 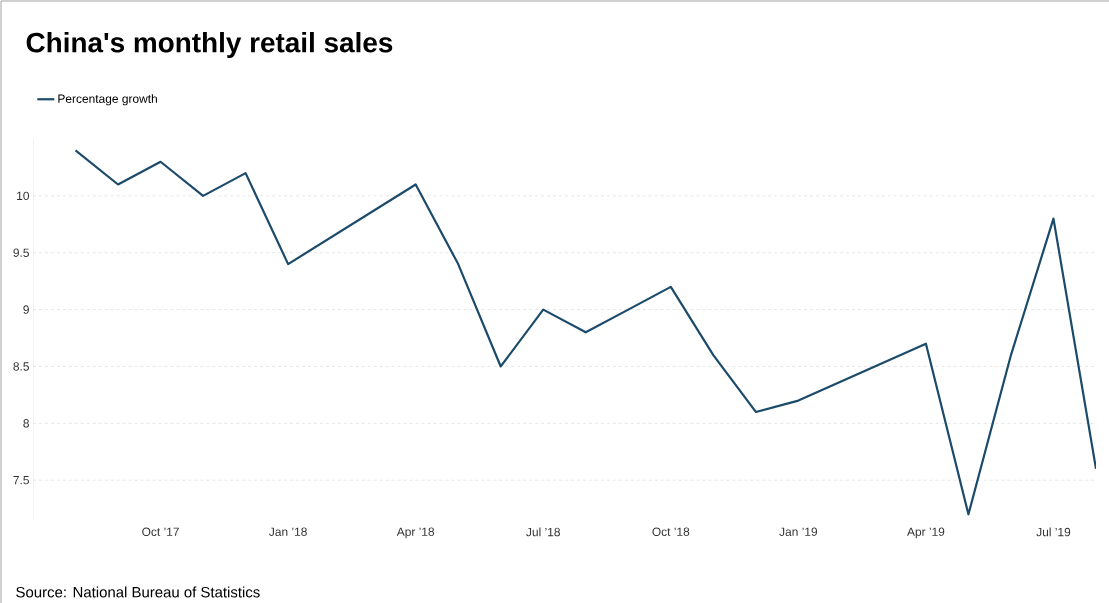 What do you see at coordinates (21, 366) in the screenshot?
I see `y-tick-label: 8.5` at bounding box center [21, 366].